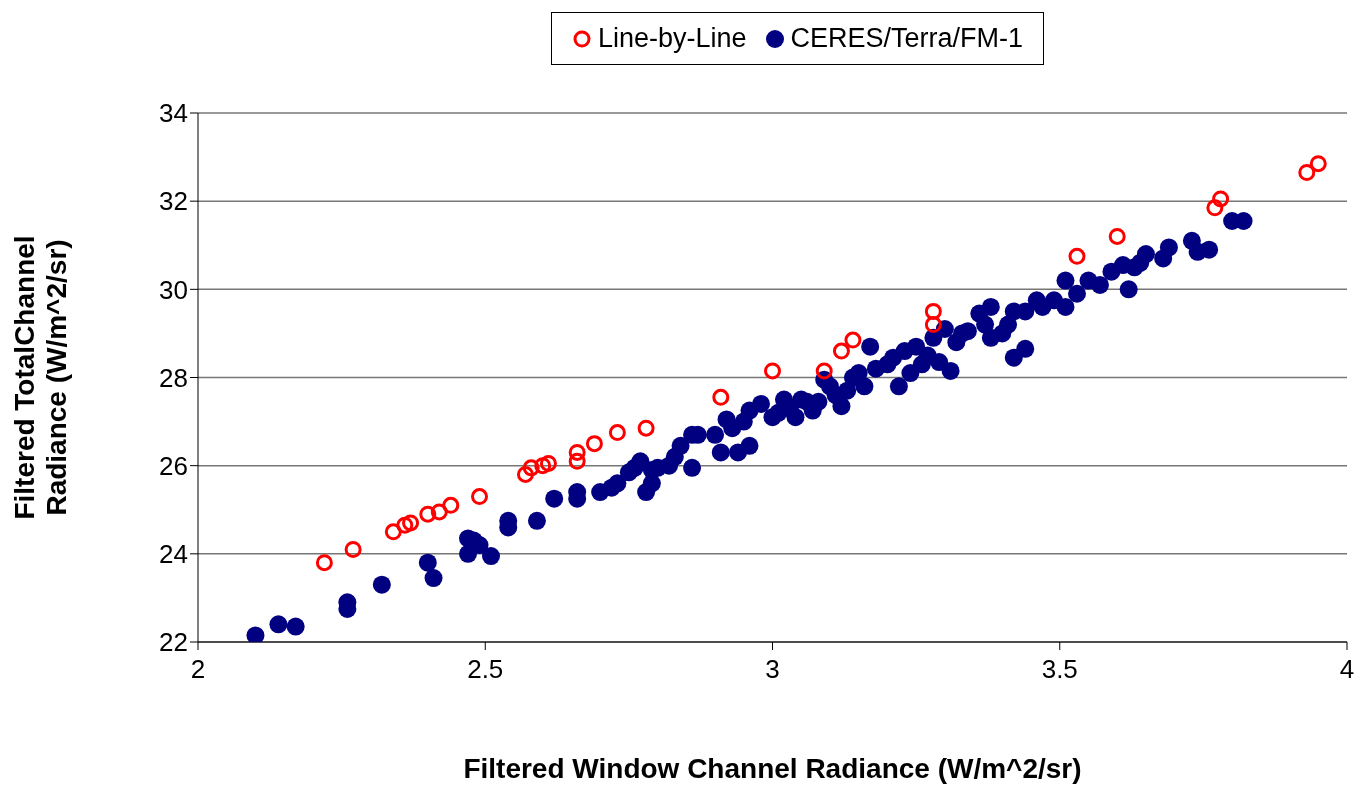  Describe the element at coordinates (173, 113) in the screenshot. I see `y-tick-label: 34` at that location.